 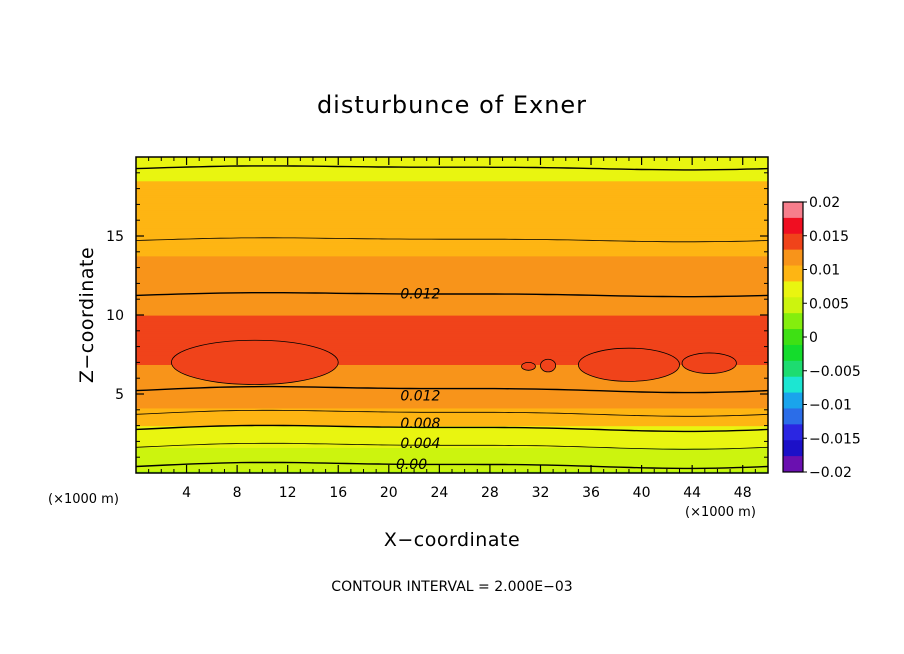 I want to click on x-axis-label: X−coordinate, so click(x=452, y=540).